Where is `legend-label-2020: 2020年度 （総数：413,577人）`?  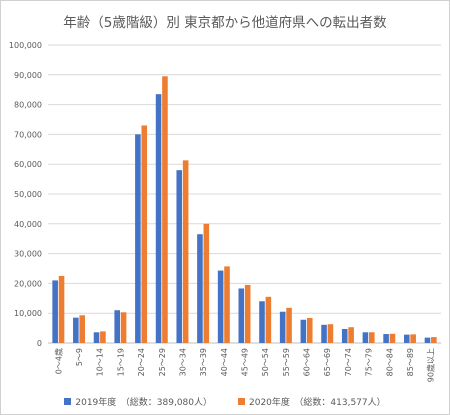 legend-label-2020: 2020年度 （総数：413,577人） is located at coordinates (317, 403).